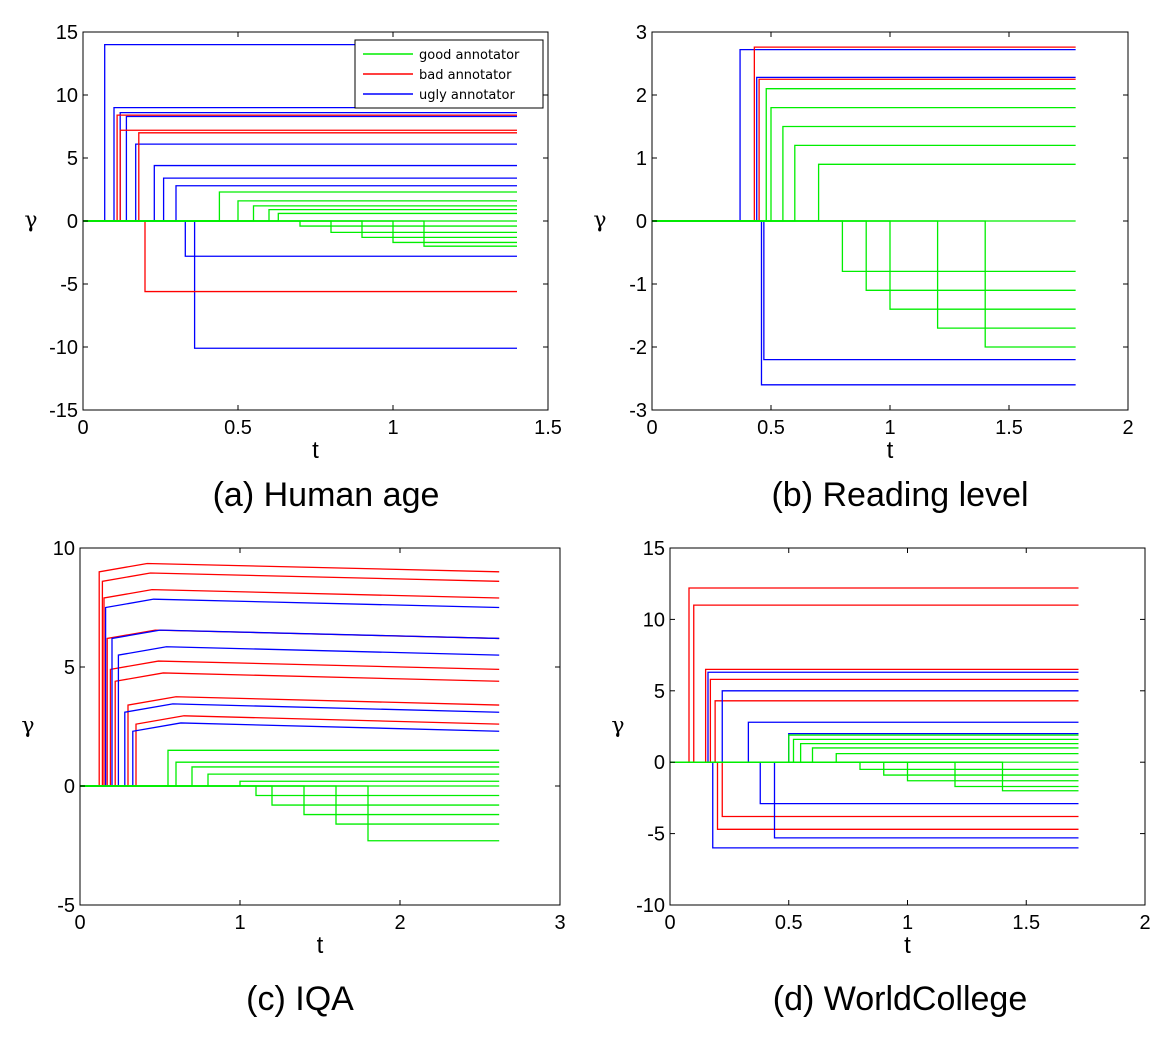 This screenshot has width=1168, height=1043. I want to click on caption-worldcollege: (d) WorldCollege, so click(900, 999).